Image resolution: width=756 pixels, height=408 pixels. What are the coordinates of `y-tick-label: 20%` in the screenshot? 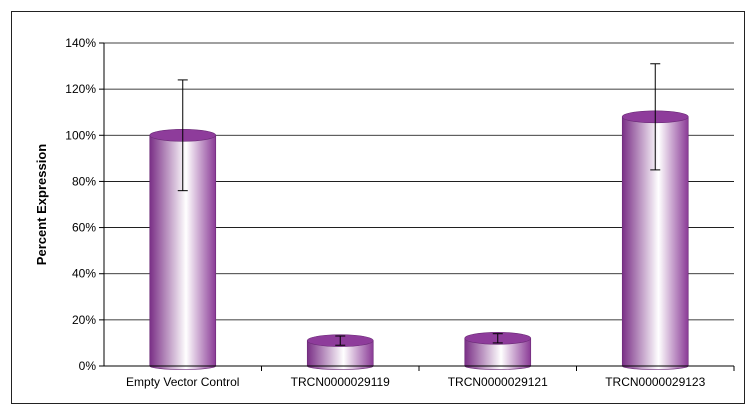 It's located at (84, 320).